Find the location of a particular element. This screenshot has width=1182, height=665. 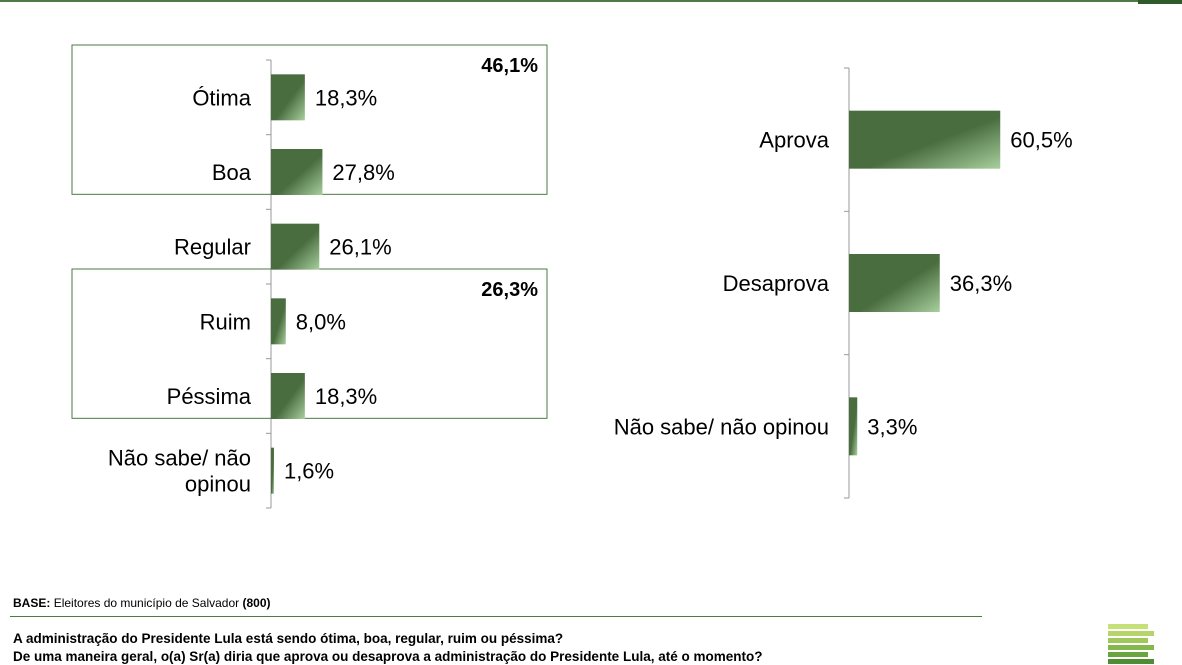

rating-category-label: Ótima is located at coordinates (221, 97).